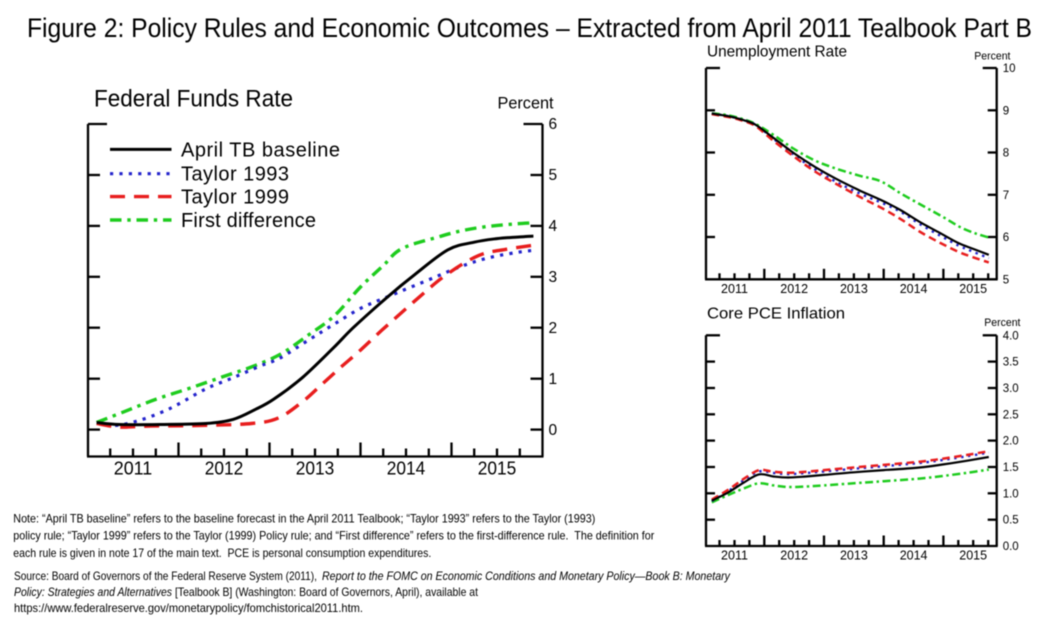  What do you see at coordinates (1011, 547) in the screenshot?
I see `svg-text: 0.0` at bounding box center [1011, 547].